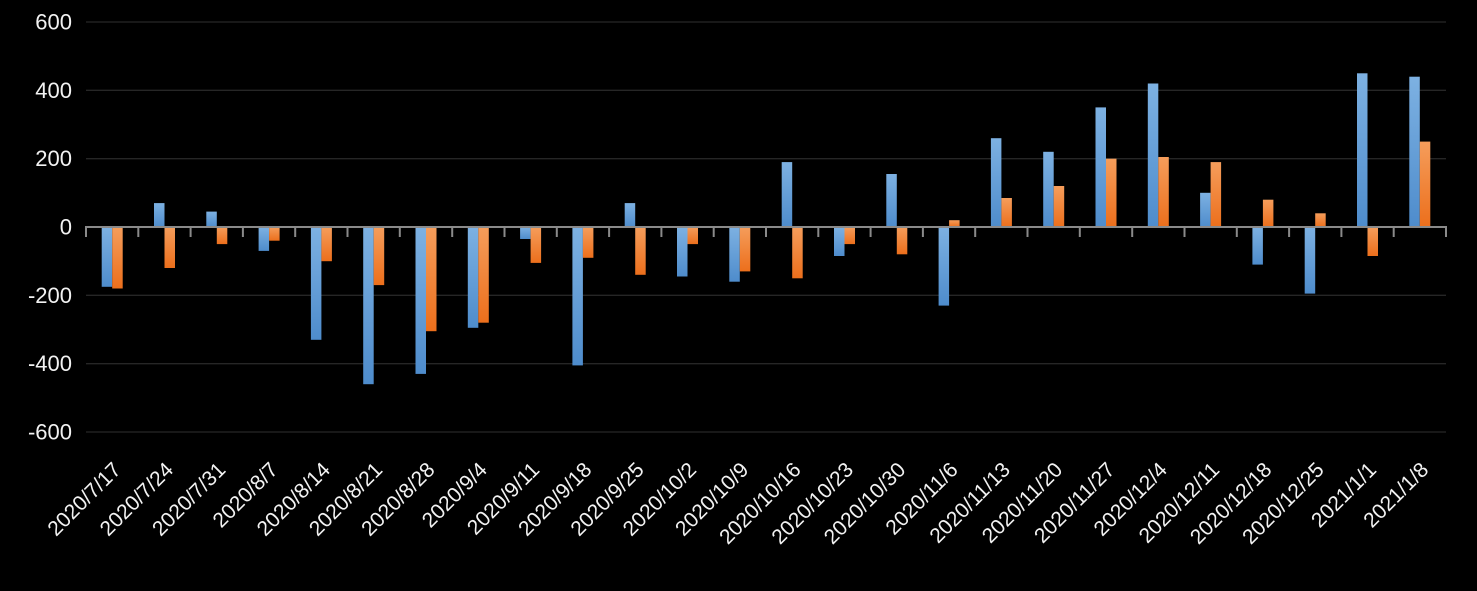 The width and height of the screenshot is (1477, 591). I want to click on bar-orange-2020/10/9, so click(745, 249).